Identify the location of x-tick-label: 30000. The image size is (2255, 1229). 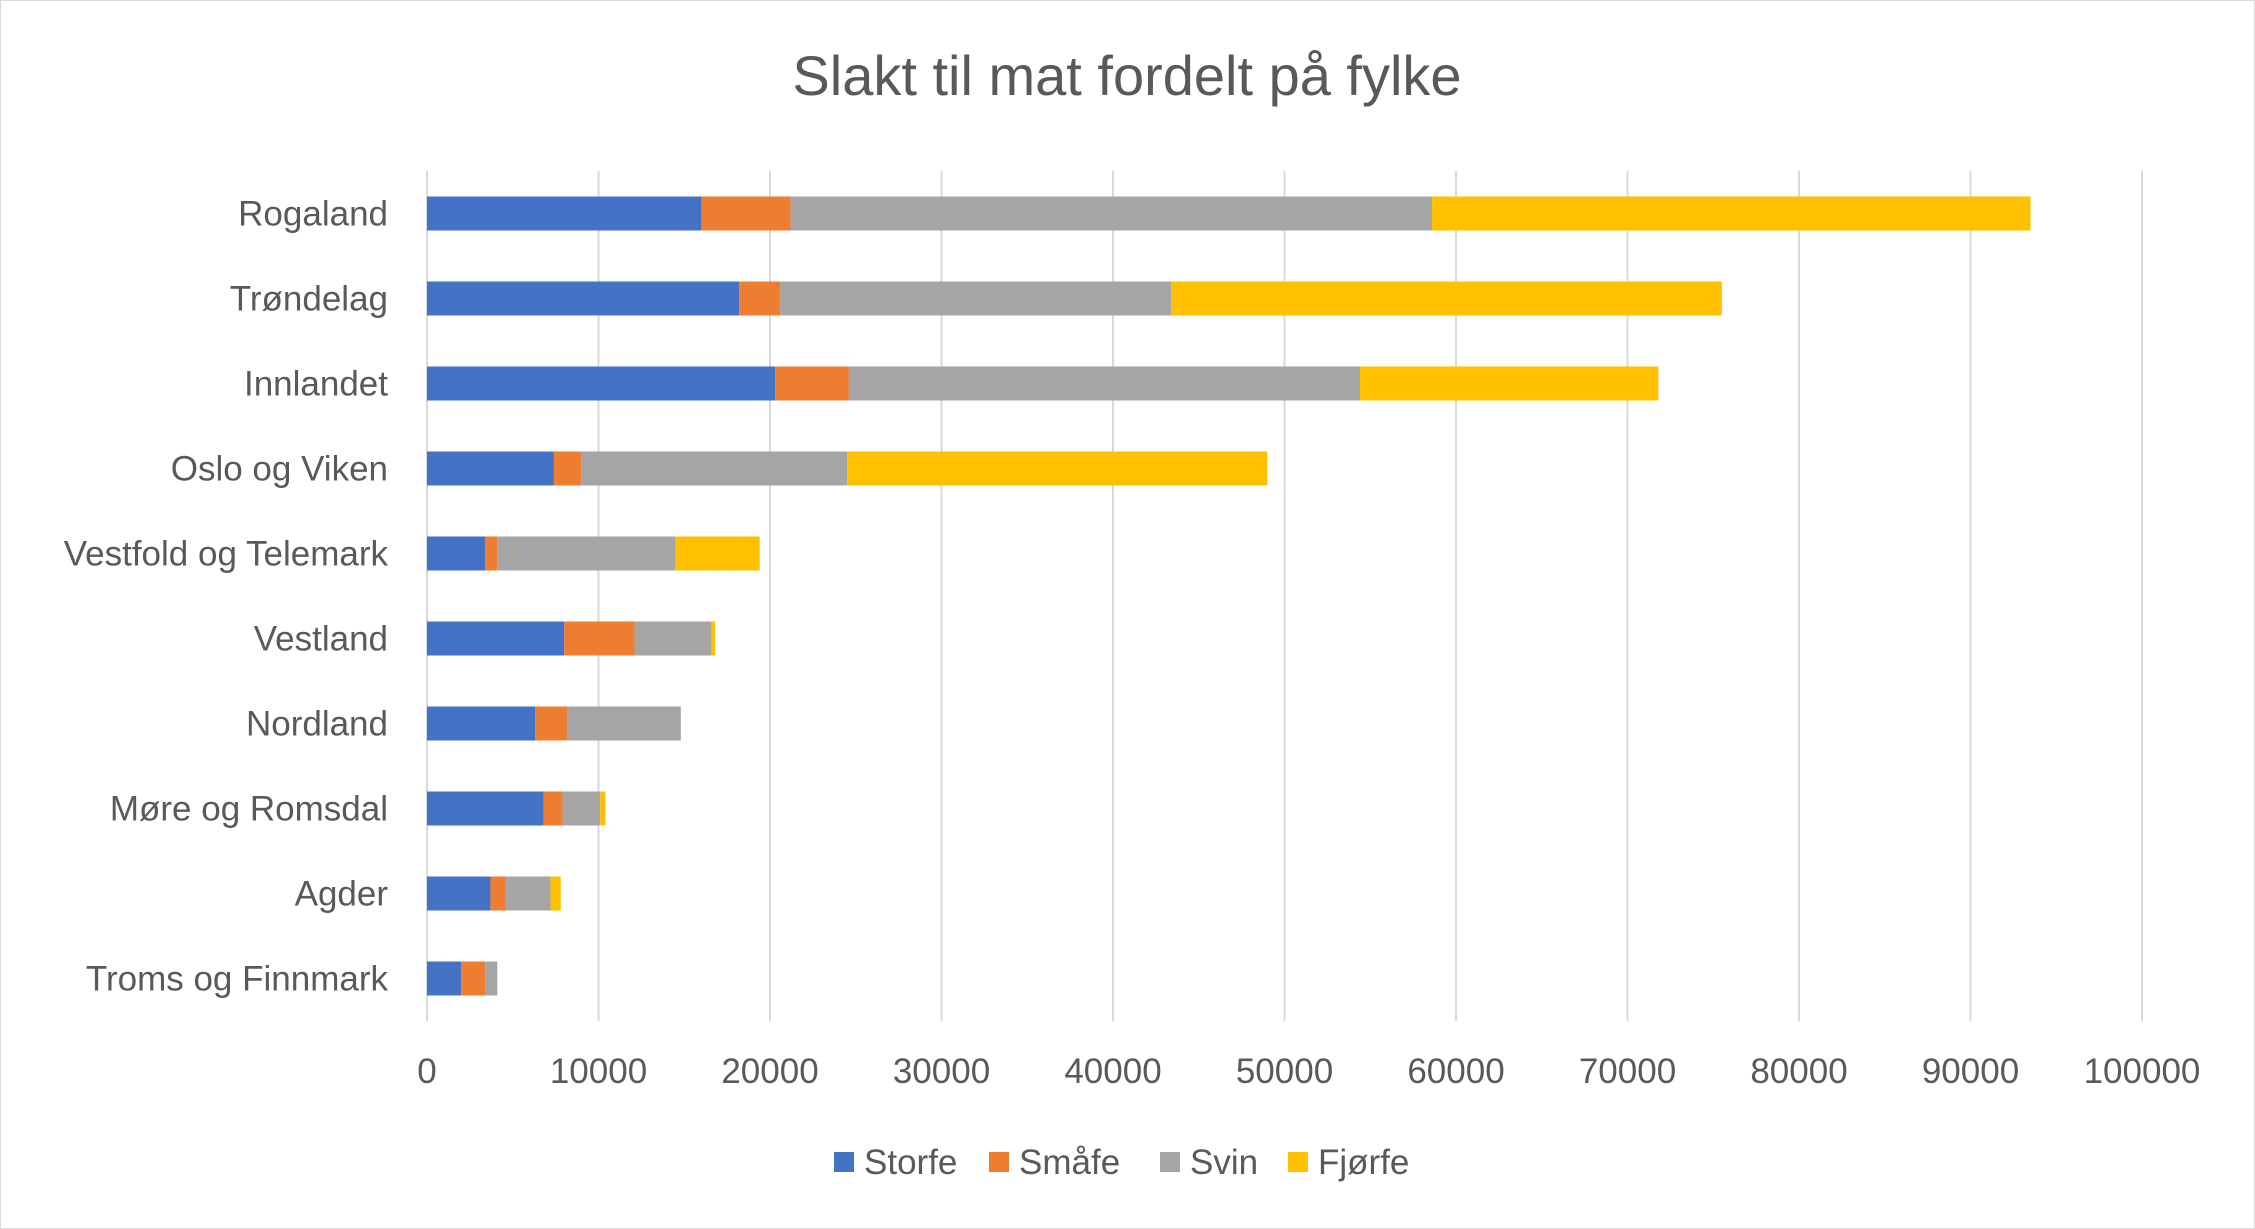
(941, 1071).